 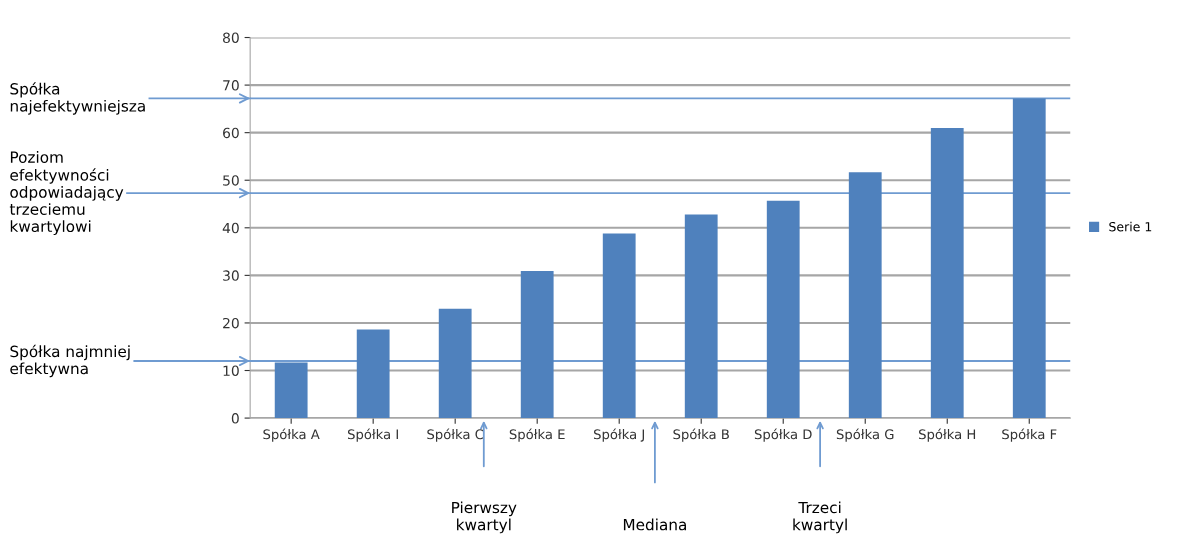 What do you see at coordinates (865, 435) in the screenshot?
I see `x-tick-label: Spółka G` at bounding box center [865, 435].